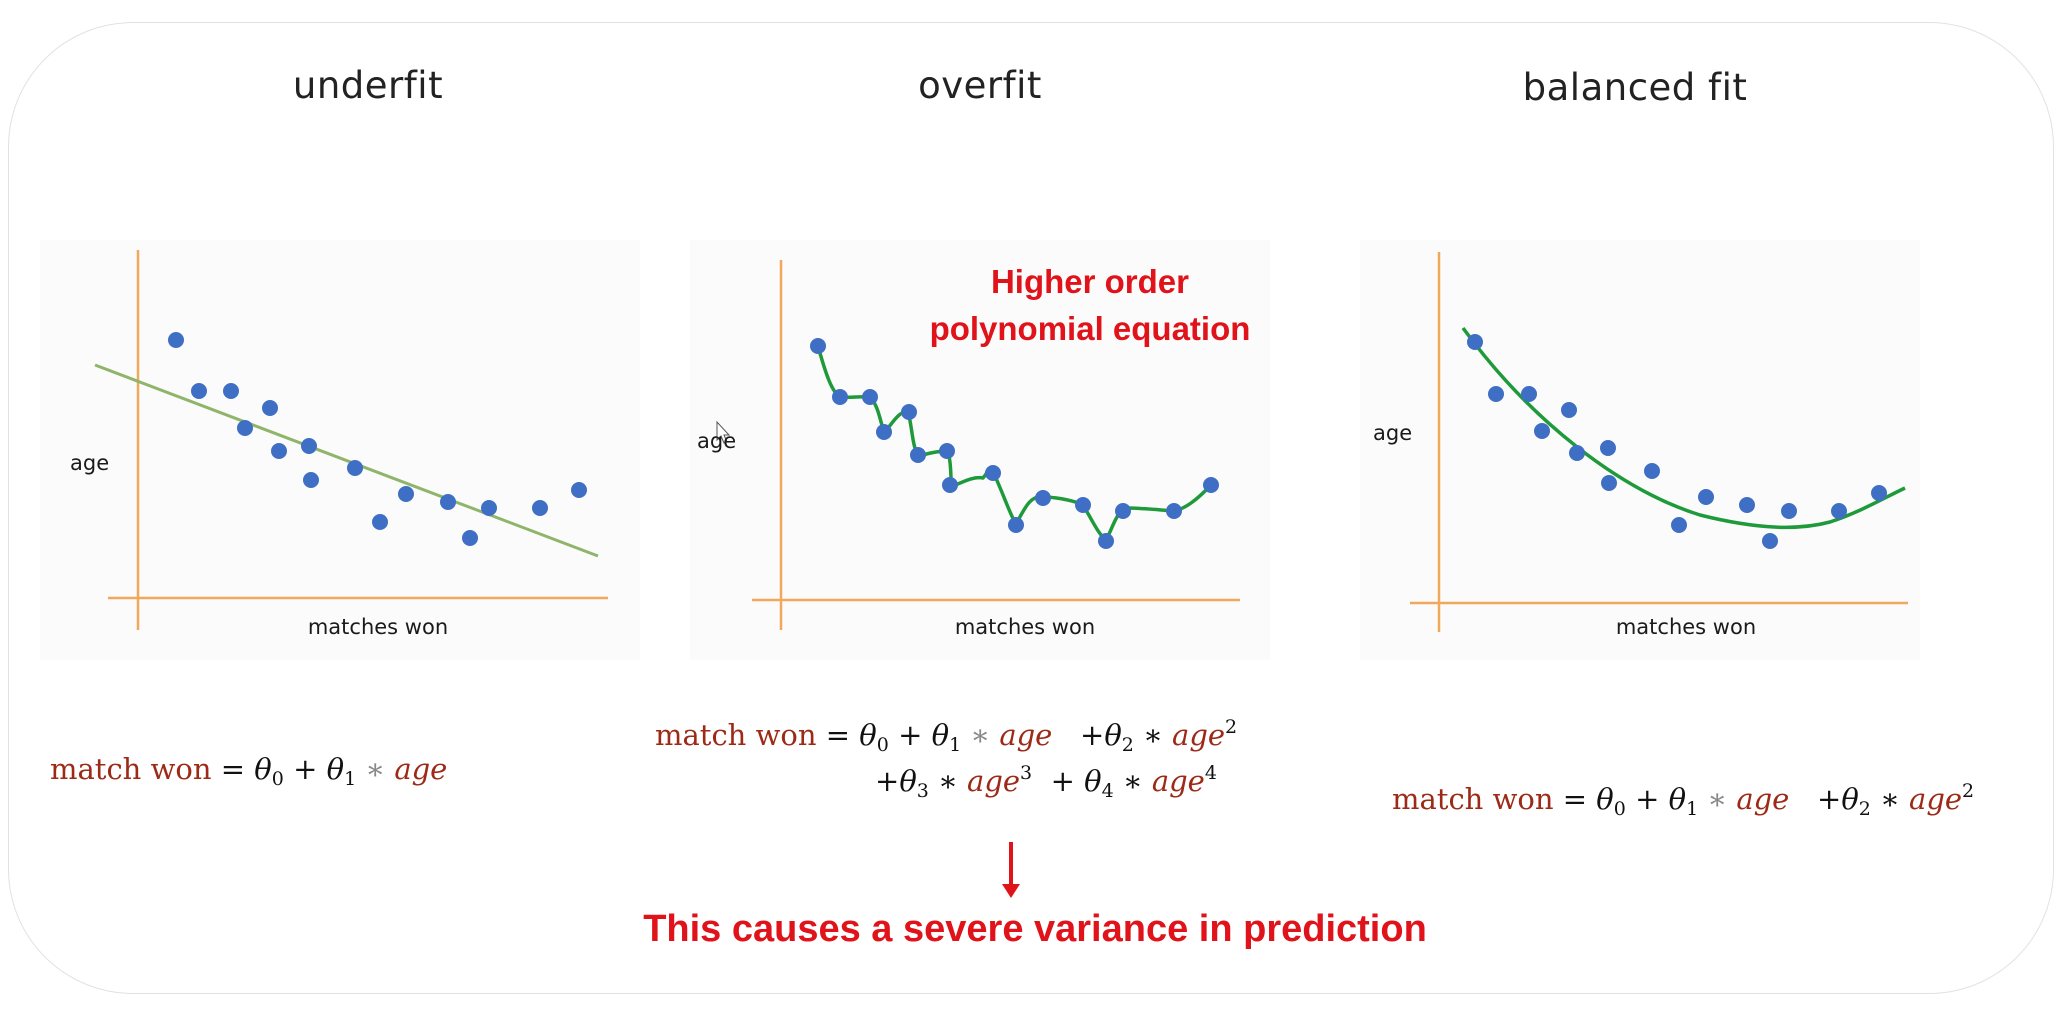 Image resolution: width=2064 pixels, height=1020 pixels. I want to click on down-arrow-icon, so click(1011, 870).